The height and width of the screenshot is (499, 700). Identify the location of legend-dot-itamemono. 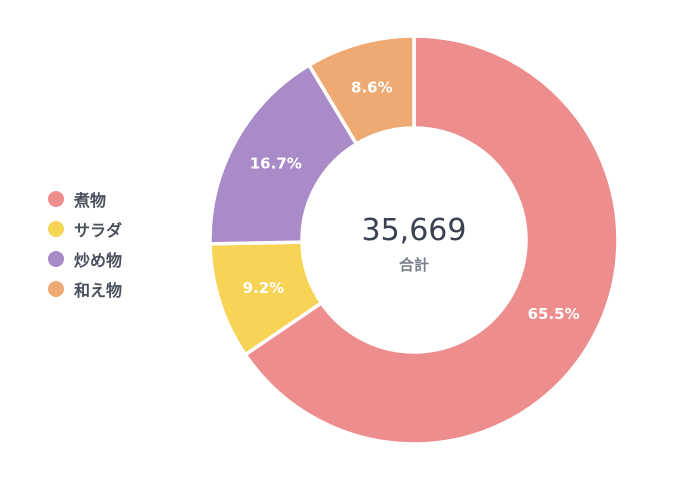
(56, 259).